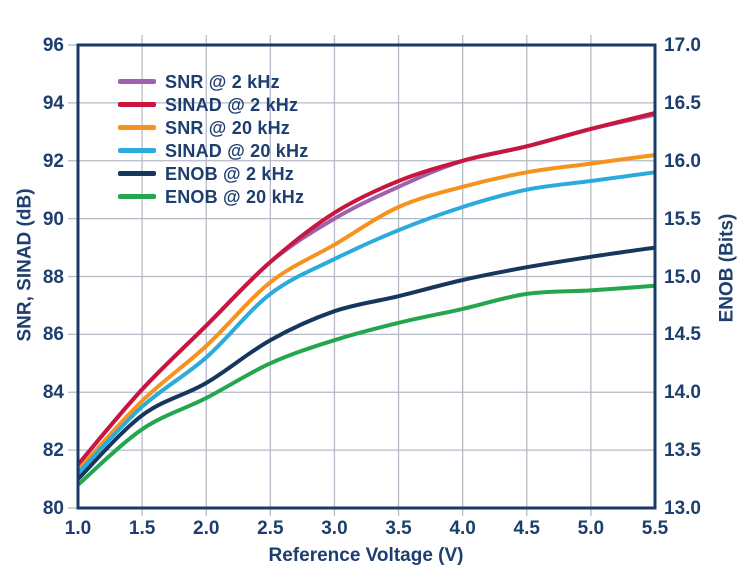 This screenshot has width=748, height=582. Describe the element at coordinates (137, 196) in the screenshot. I see `legend-swatch-enob-20-khz` at that location.